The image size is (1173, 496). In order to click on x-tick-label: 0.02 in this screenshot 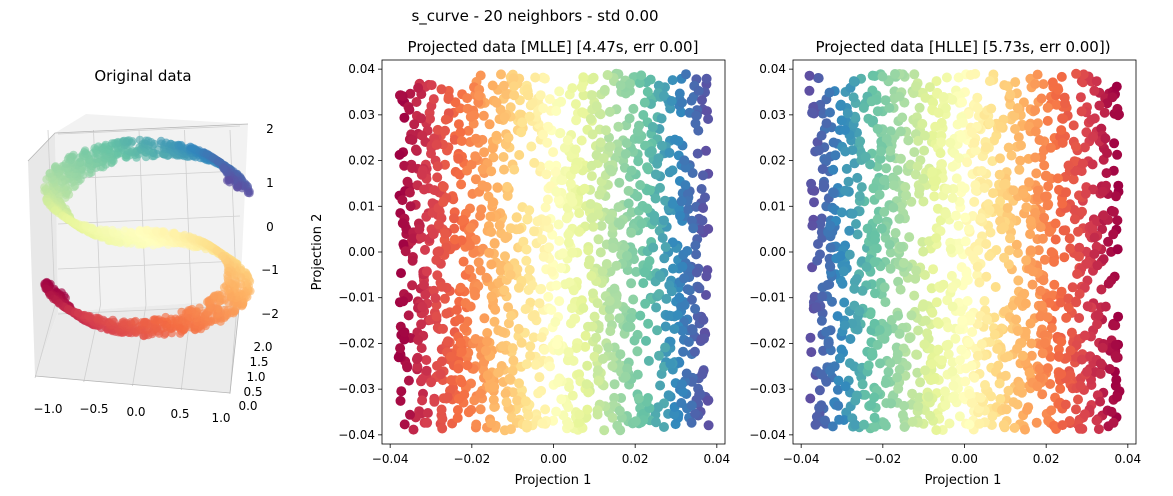, I will do `click(1046, 459)`.